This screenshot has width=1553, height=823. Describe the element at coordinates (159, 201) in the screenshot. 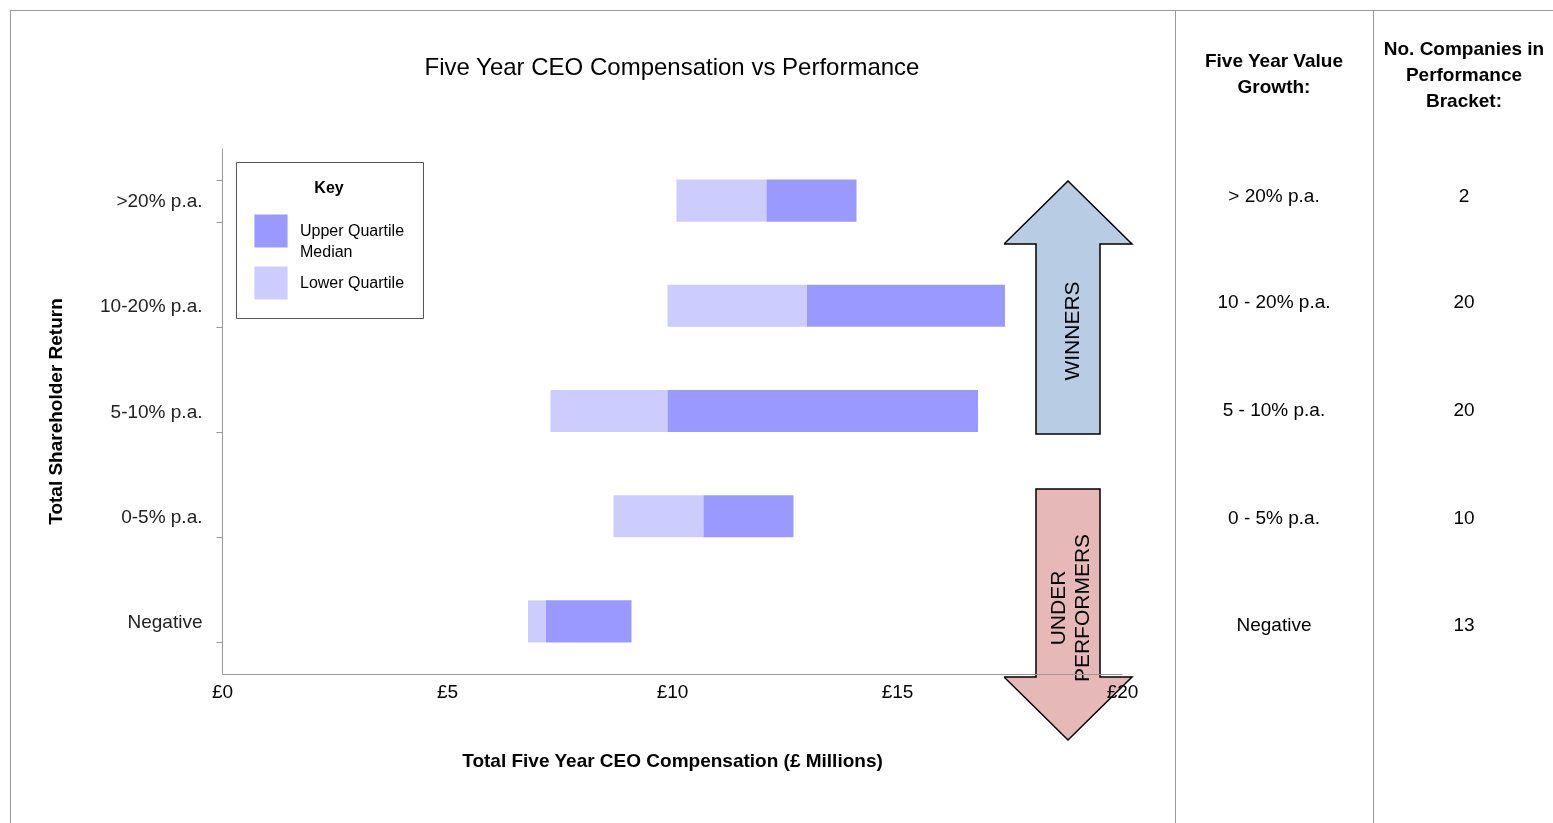

I see `y-tick-label: >20% p.a.` at that location.